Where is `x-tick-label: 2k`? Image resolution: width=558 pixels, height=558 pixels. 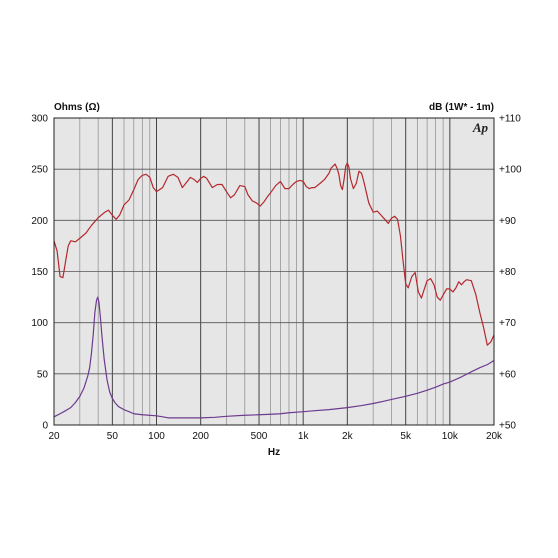
x-tick-label: 2k is located at coordinates (348, 436).